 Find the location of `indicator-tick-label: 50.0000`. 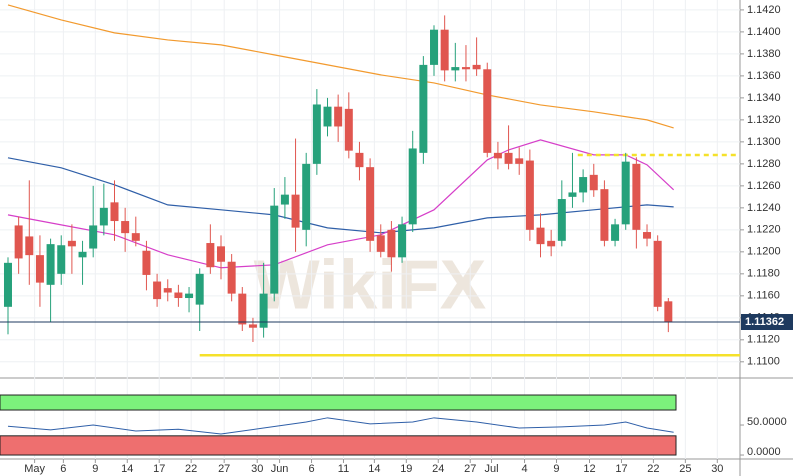

indicator-tick-label: 50.0000 is located at coordinates (767, 422).